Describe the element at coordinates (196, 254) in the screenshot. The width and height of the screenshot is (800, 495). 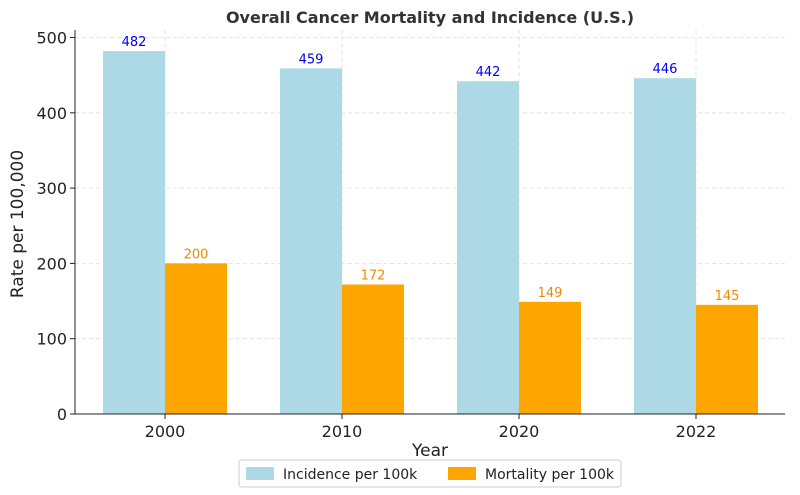
I see `bar-value-label: 200` at that location.